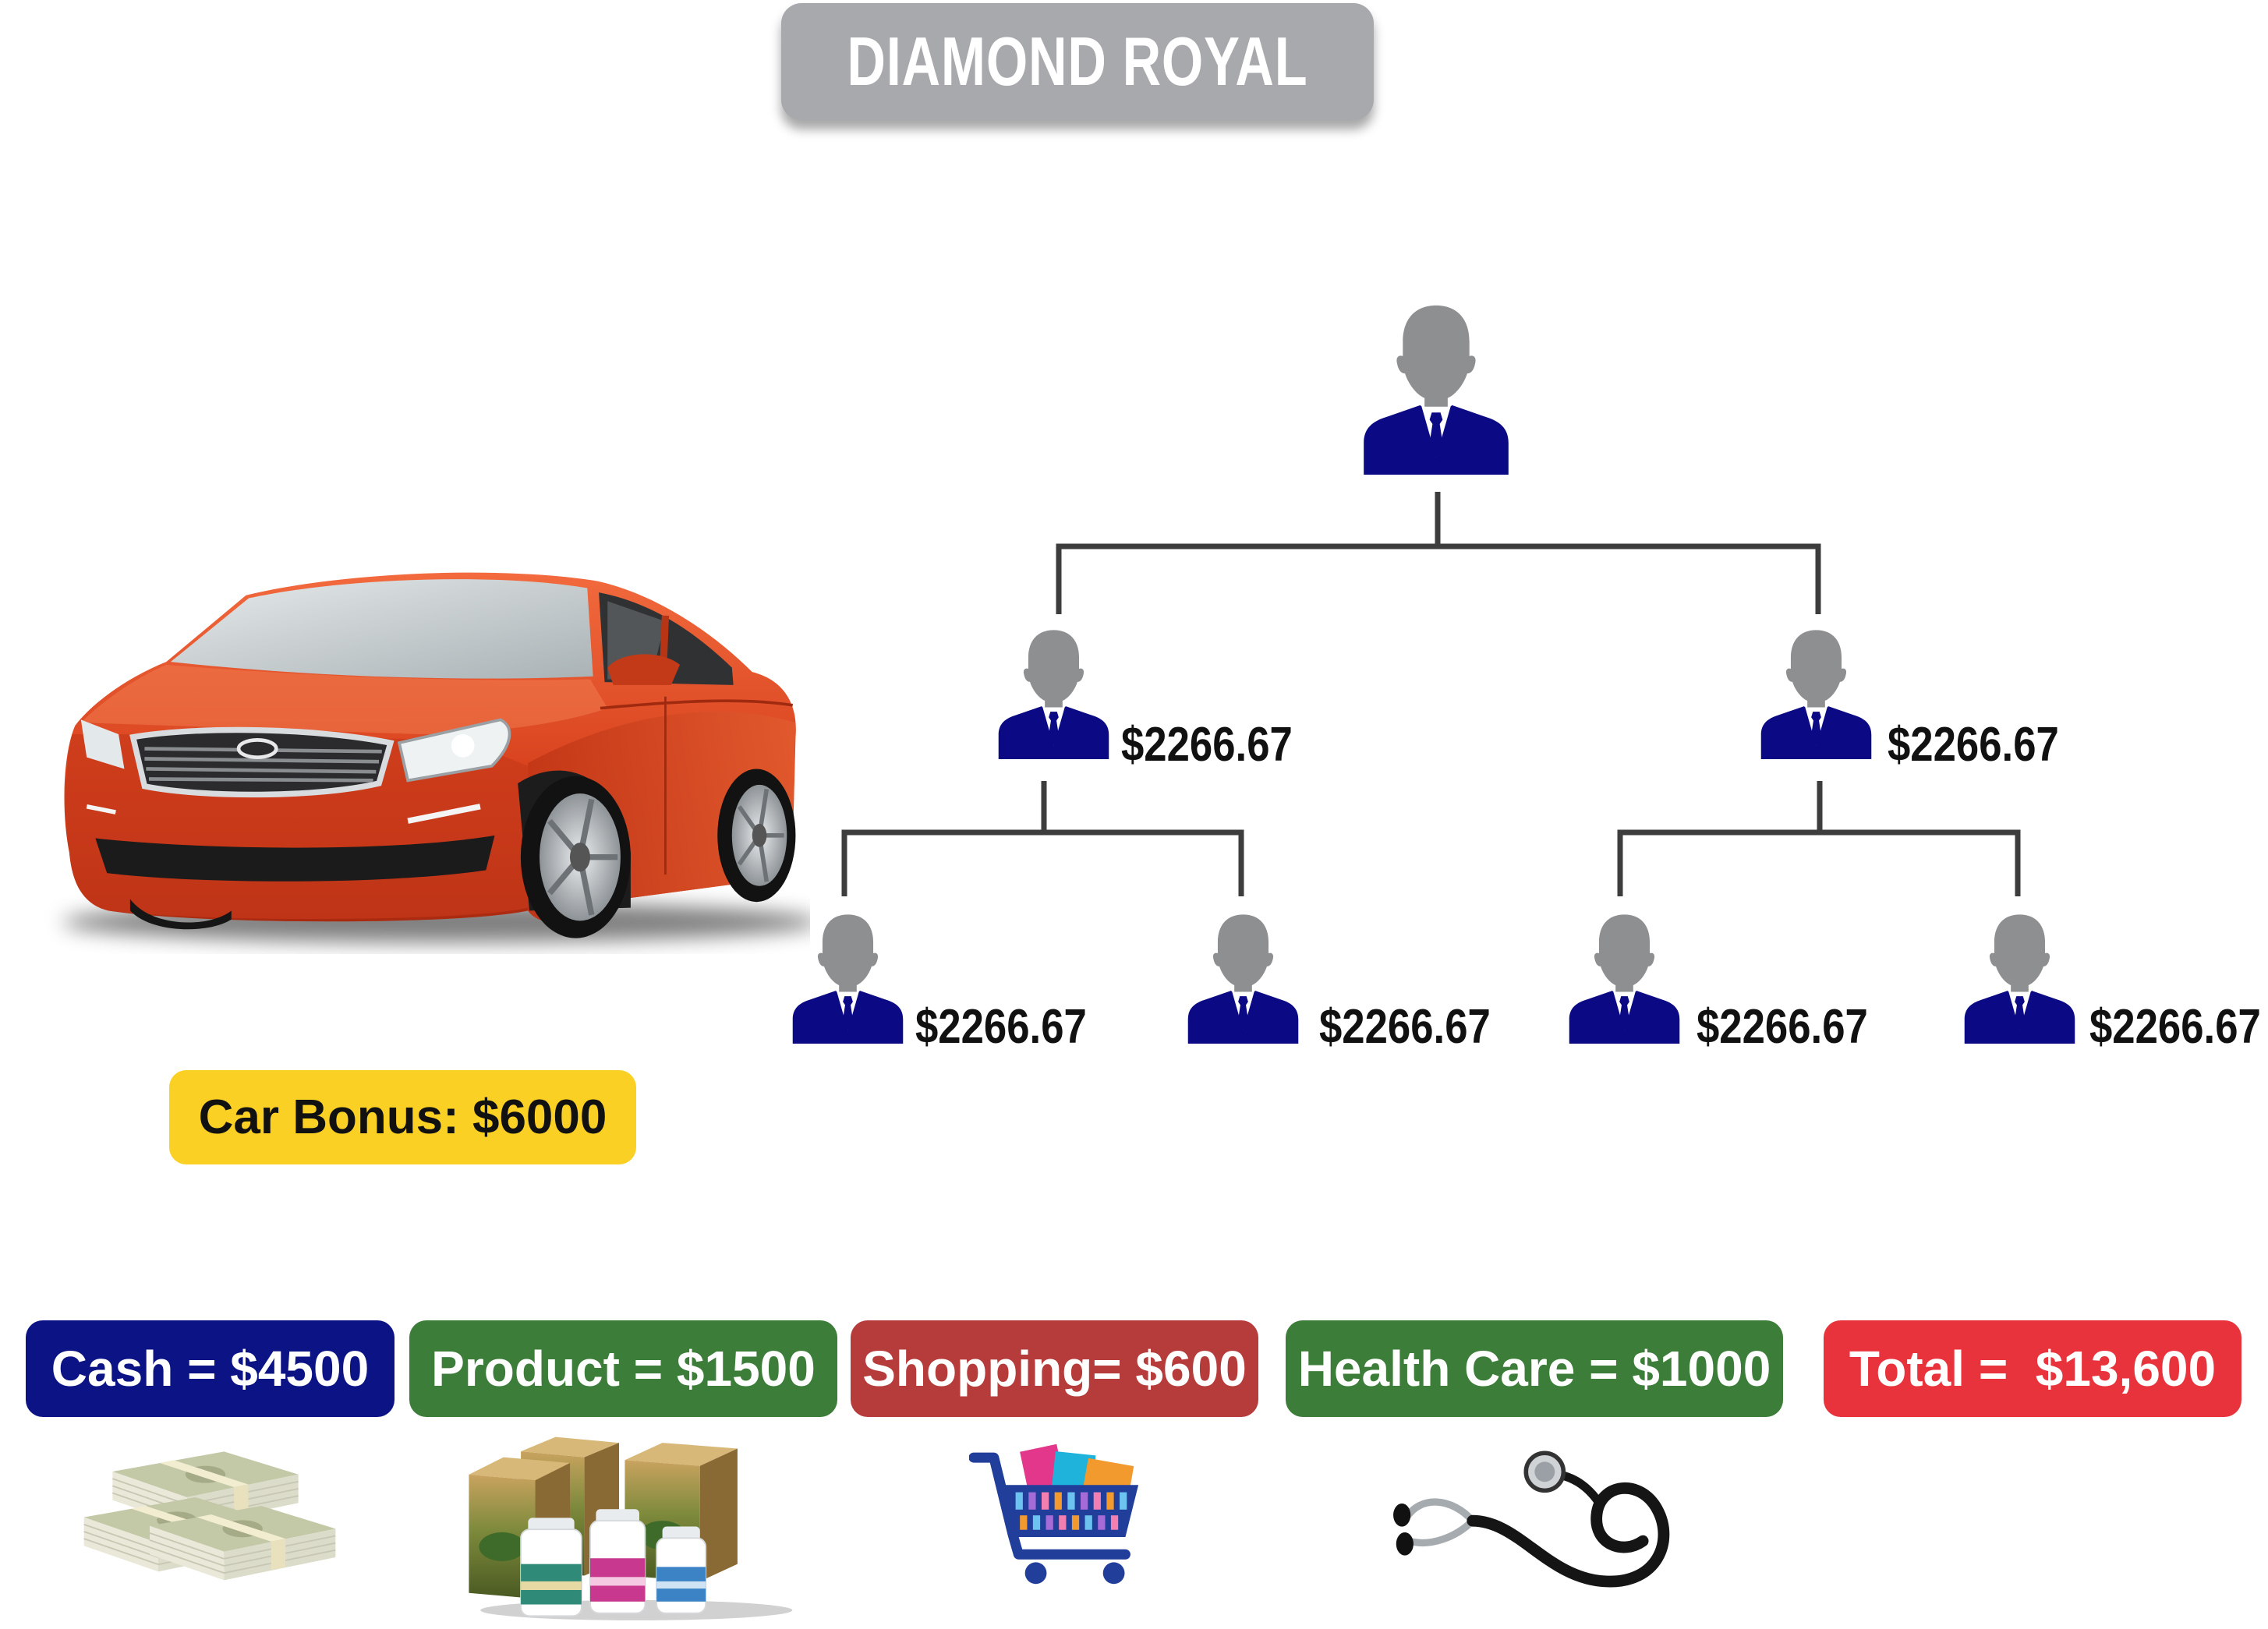  Describe the element at coordinates (295, 858) in the screenshot. I see `car-lower-intake` at that location.